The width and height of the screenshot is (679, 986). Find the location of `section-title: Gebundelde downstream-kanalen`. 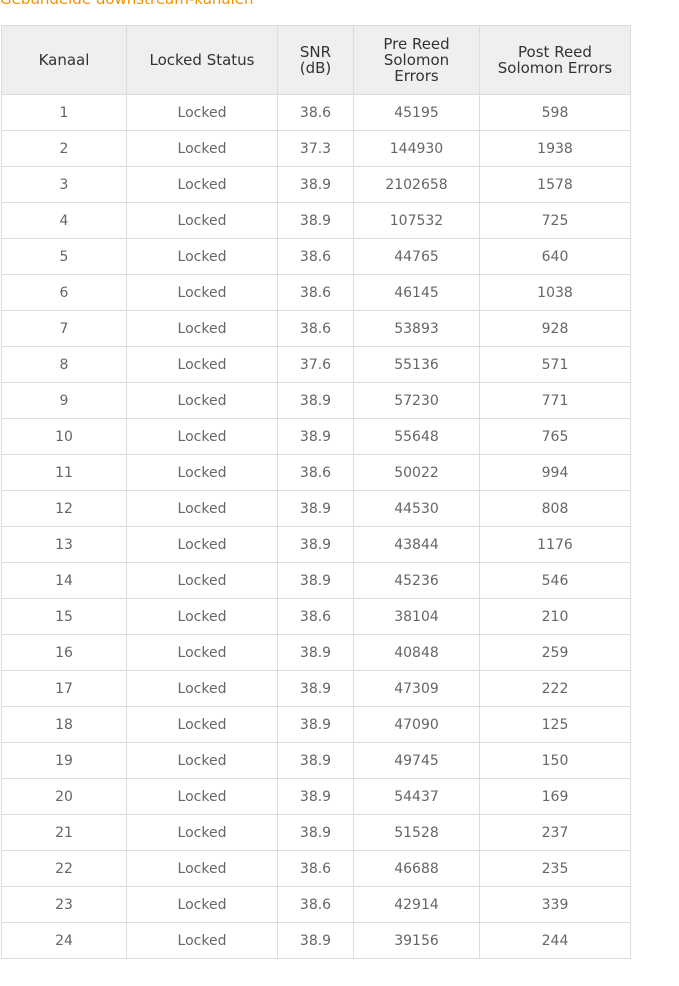

section-title: Gebundelde downstream-kanalen is located at coordinates (127, 4).